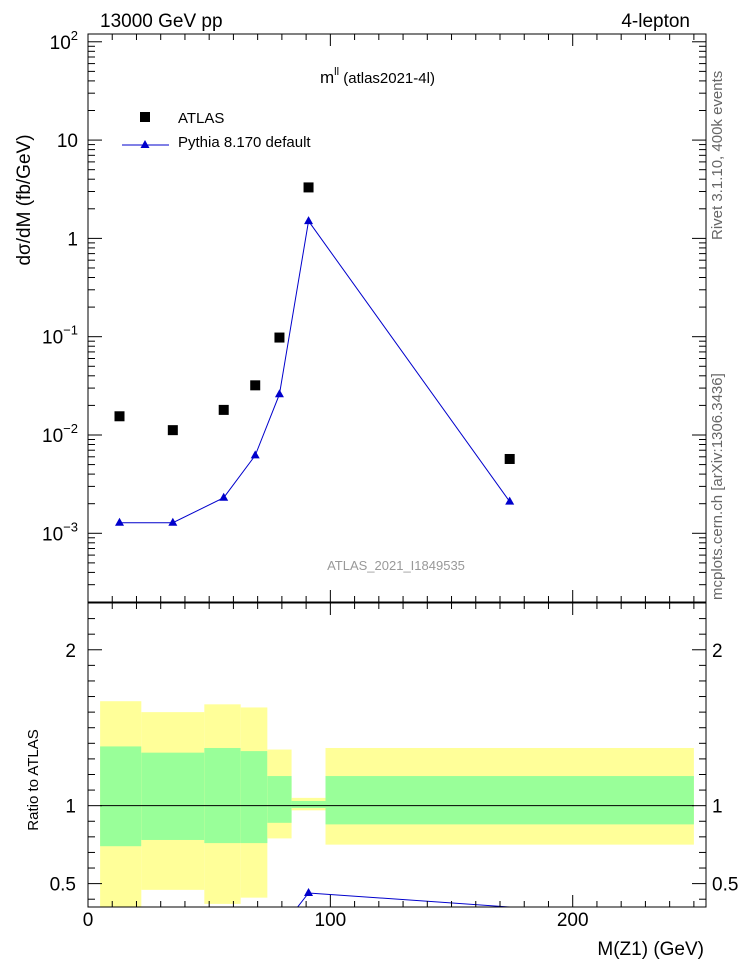 The image size is (746, 972). I want to click on ratio-y-tick-label-left: 2, so click(70, 651).